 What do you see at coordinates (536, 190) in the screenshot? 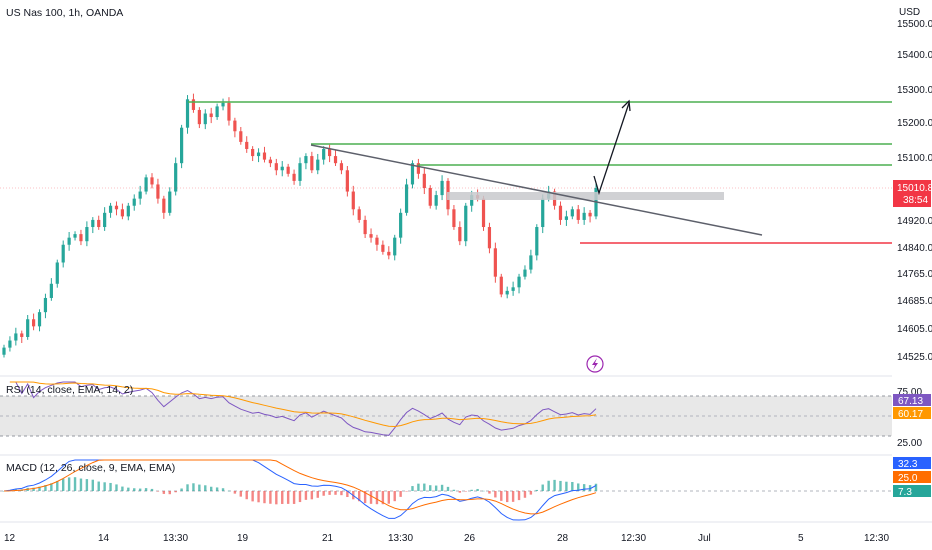
I see `trend-line` at bounding box center [536, 190].